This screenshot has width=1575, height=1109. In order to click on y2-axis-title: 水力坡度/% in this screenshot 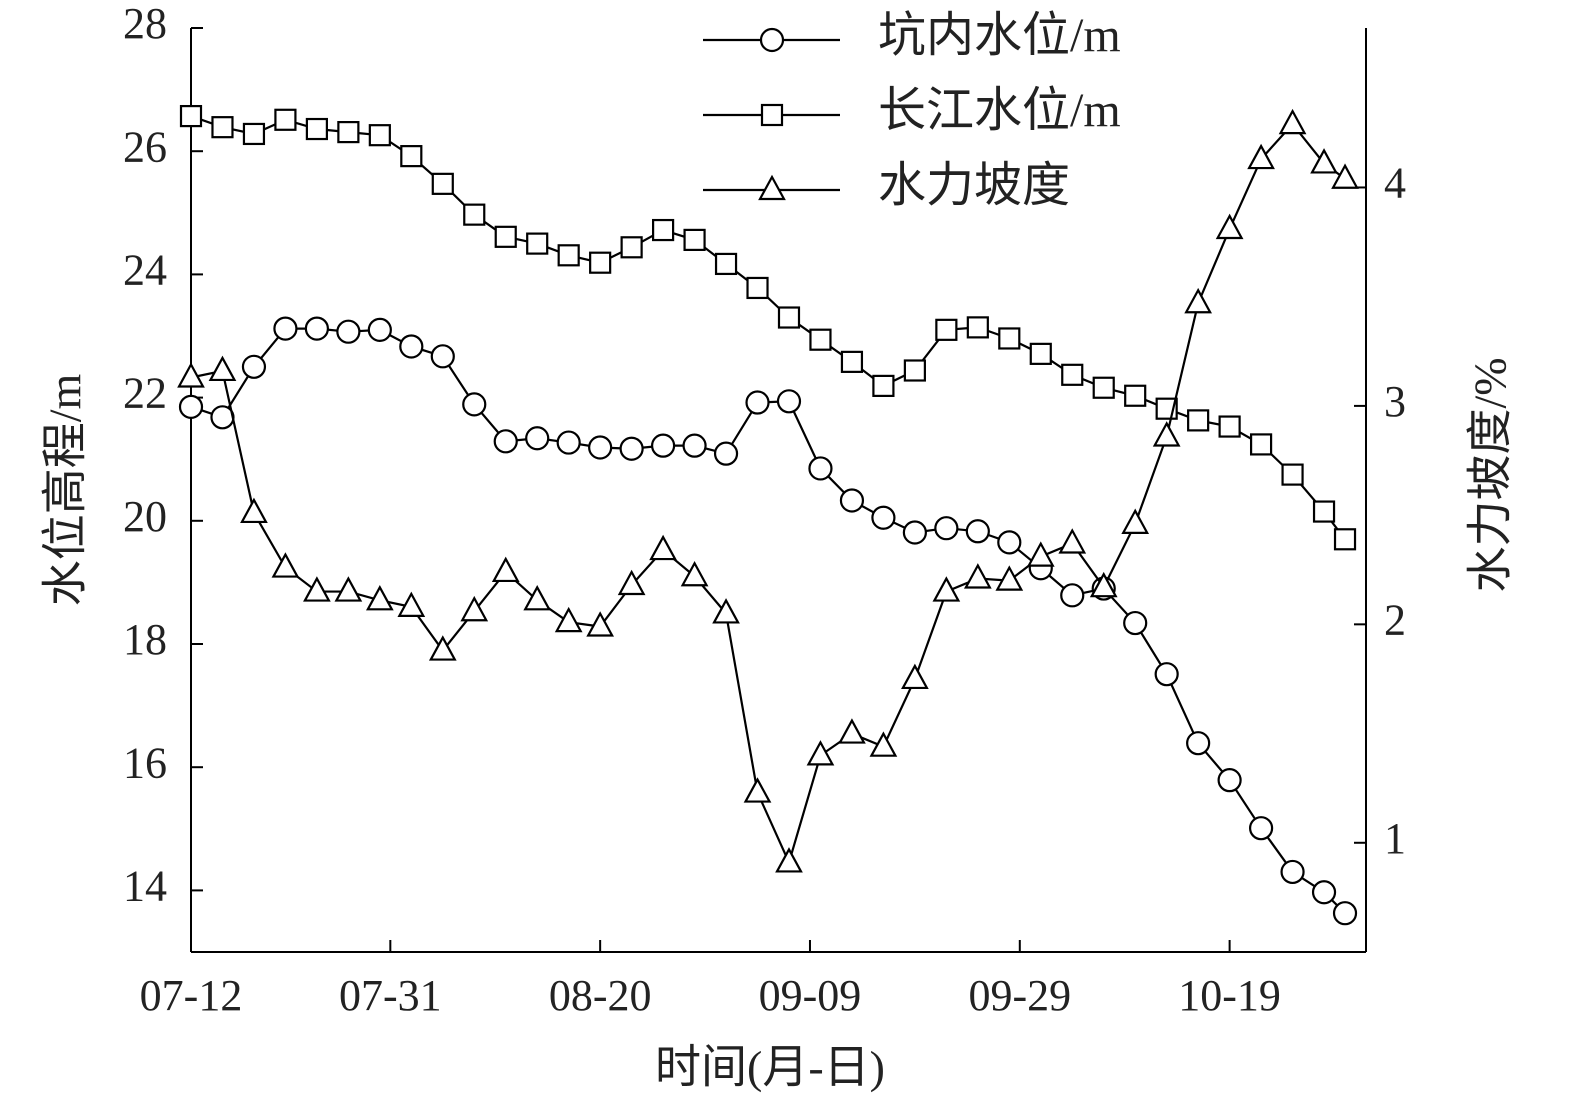, I will do `click(1490, 474)`.